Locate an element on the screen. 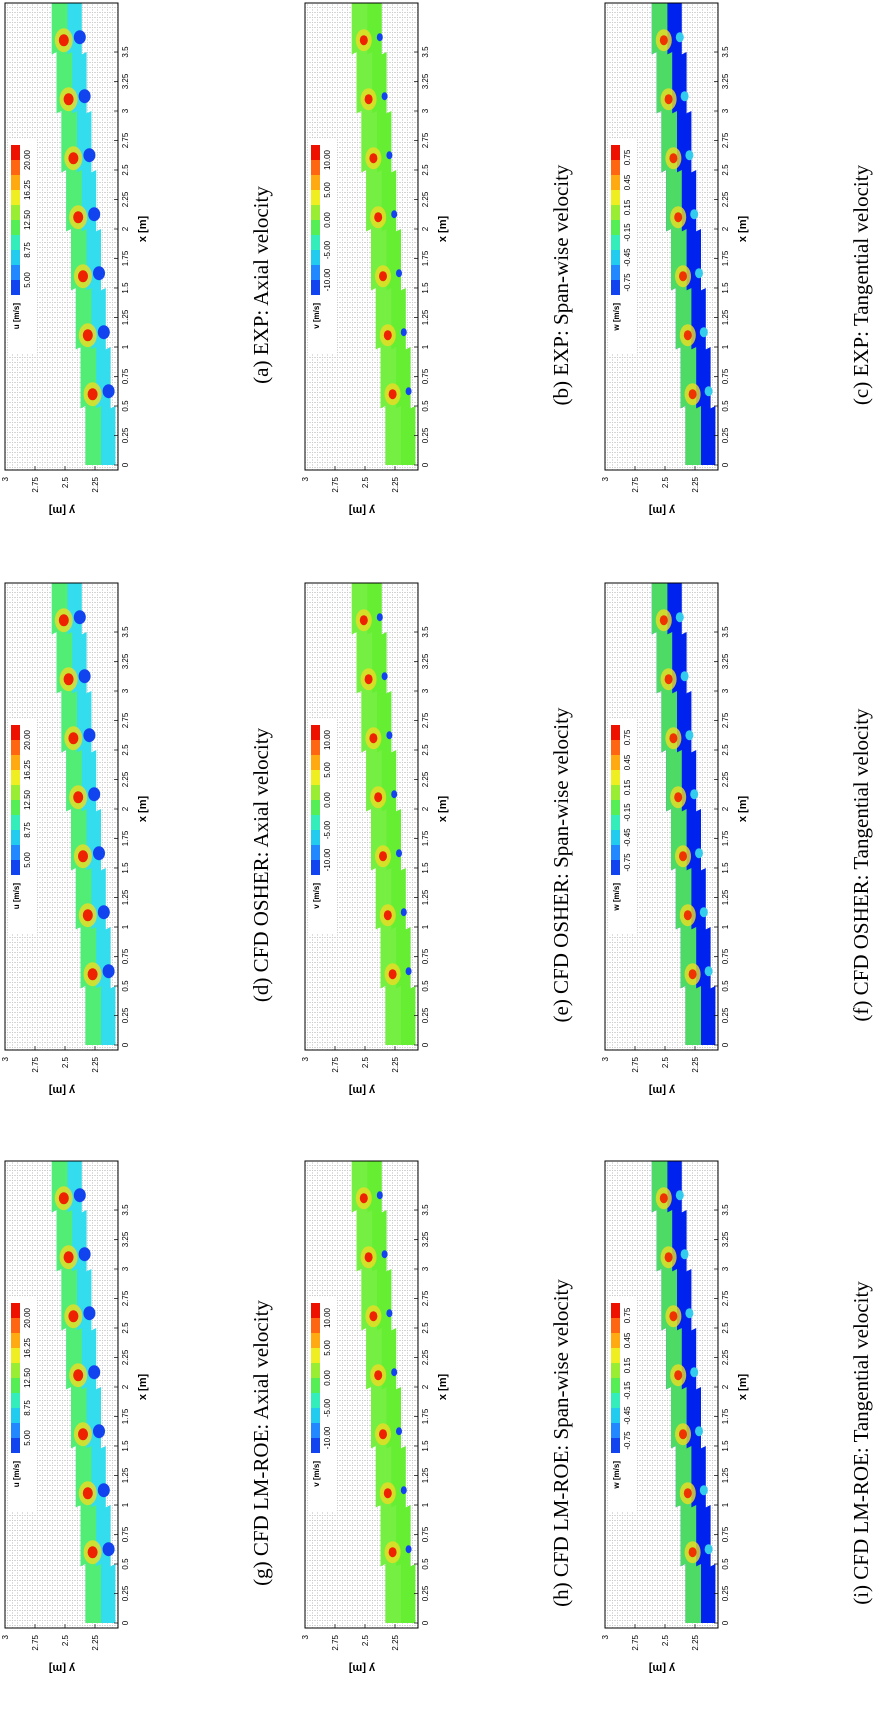  colorbar-tick-label: -0.75 is located at coordinates (627, 862).